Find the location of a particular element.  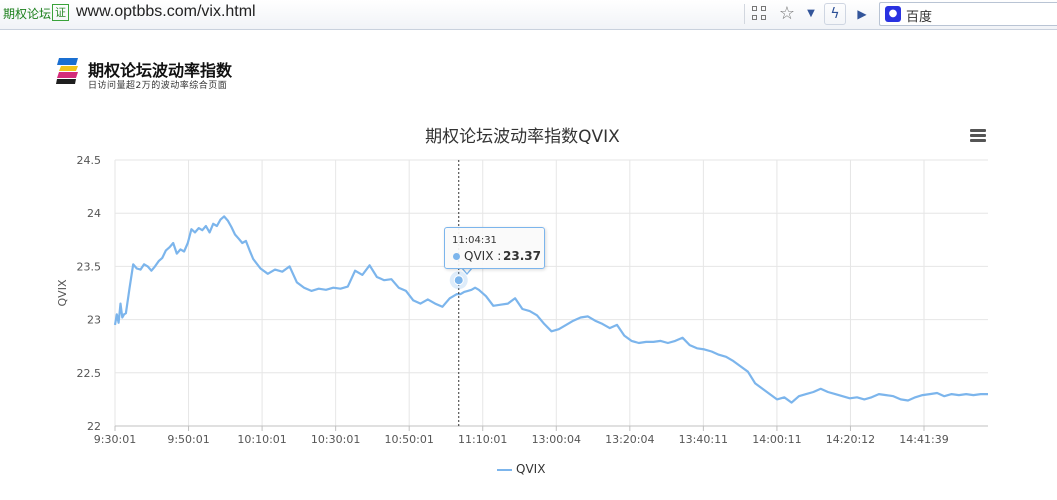

tooltip-value: 23.37 is located at coordinates (522, 256).